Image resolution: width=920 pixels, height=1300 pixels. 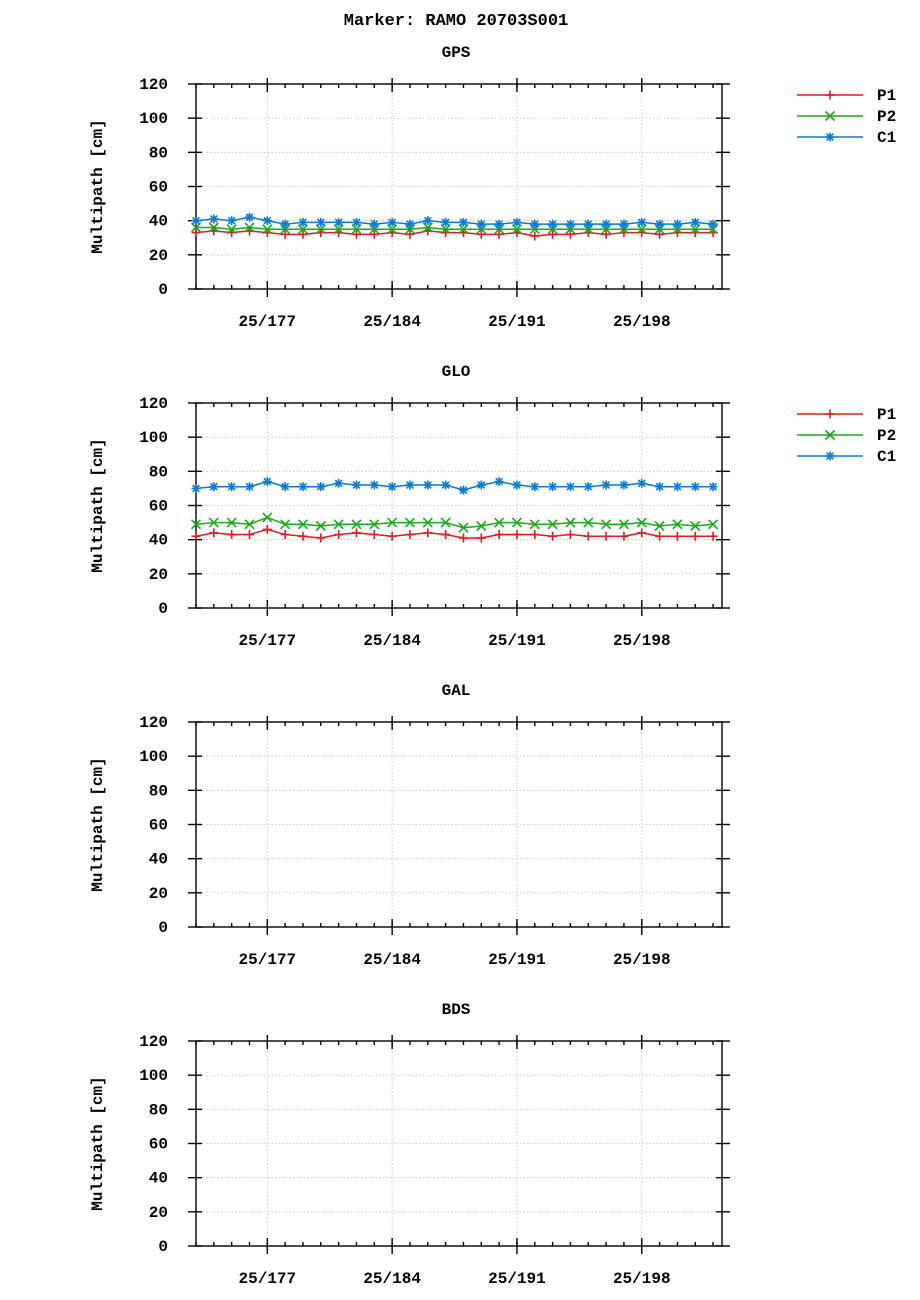 I want to click on y-tick-label: 100, so click(x=153, y=119).